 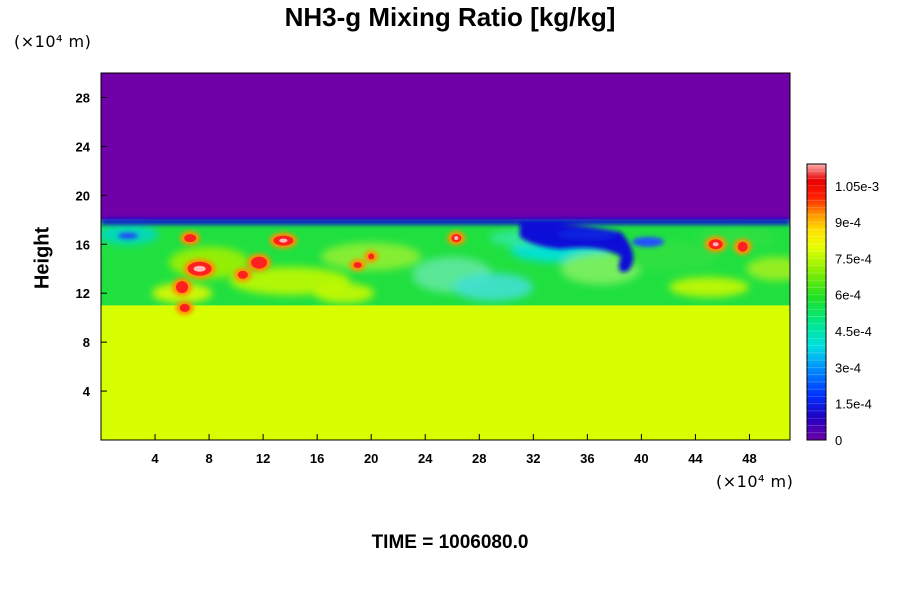 I want to click on x-axis: 4 8 12 16 20 24 28 32 36 40 44 48, so click(x=454, y=450).